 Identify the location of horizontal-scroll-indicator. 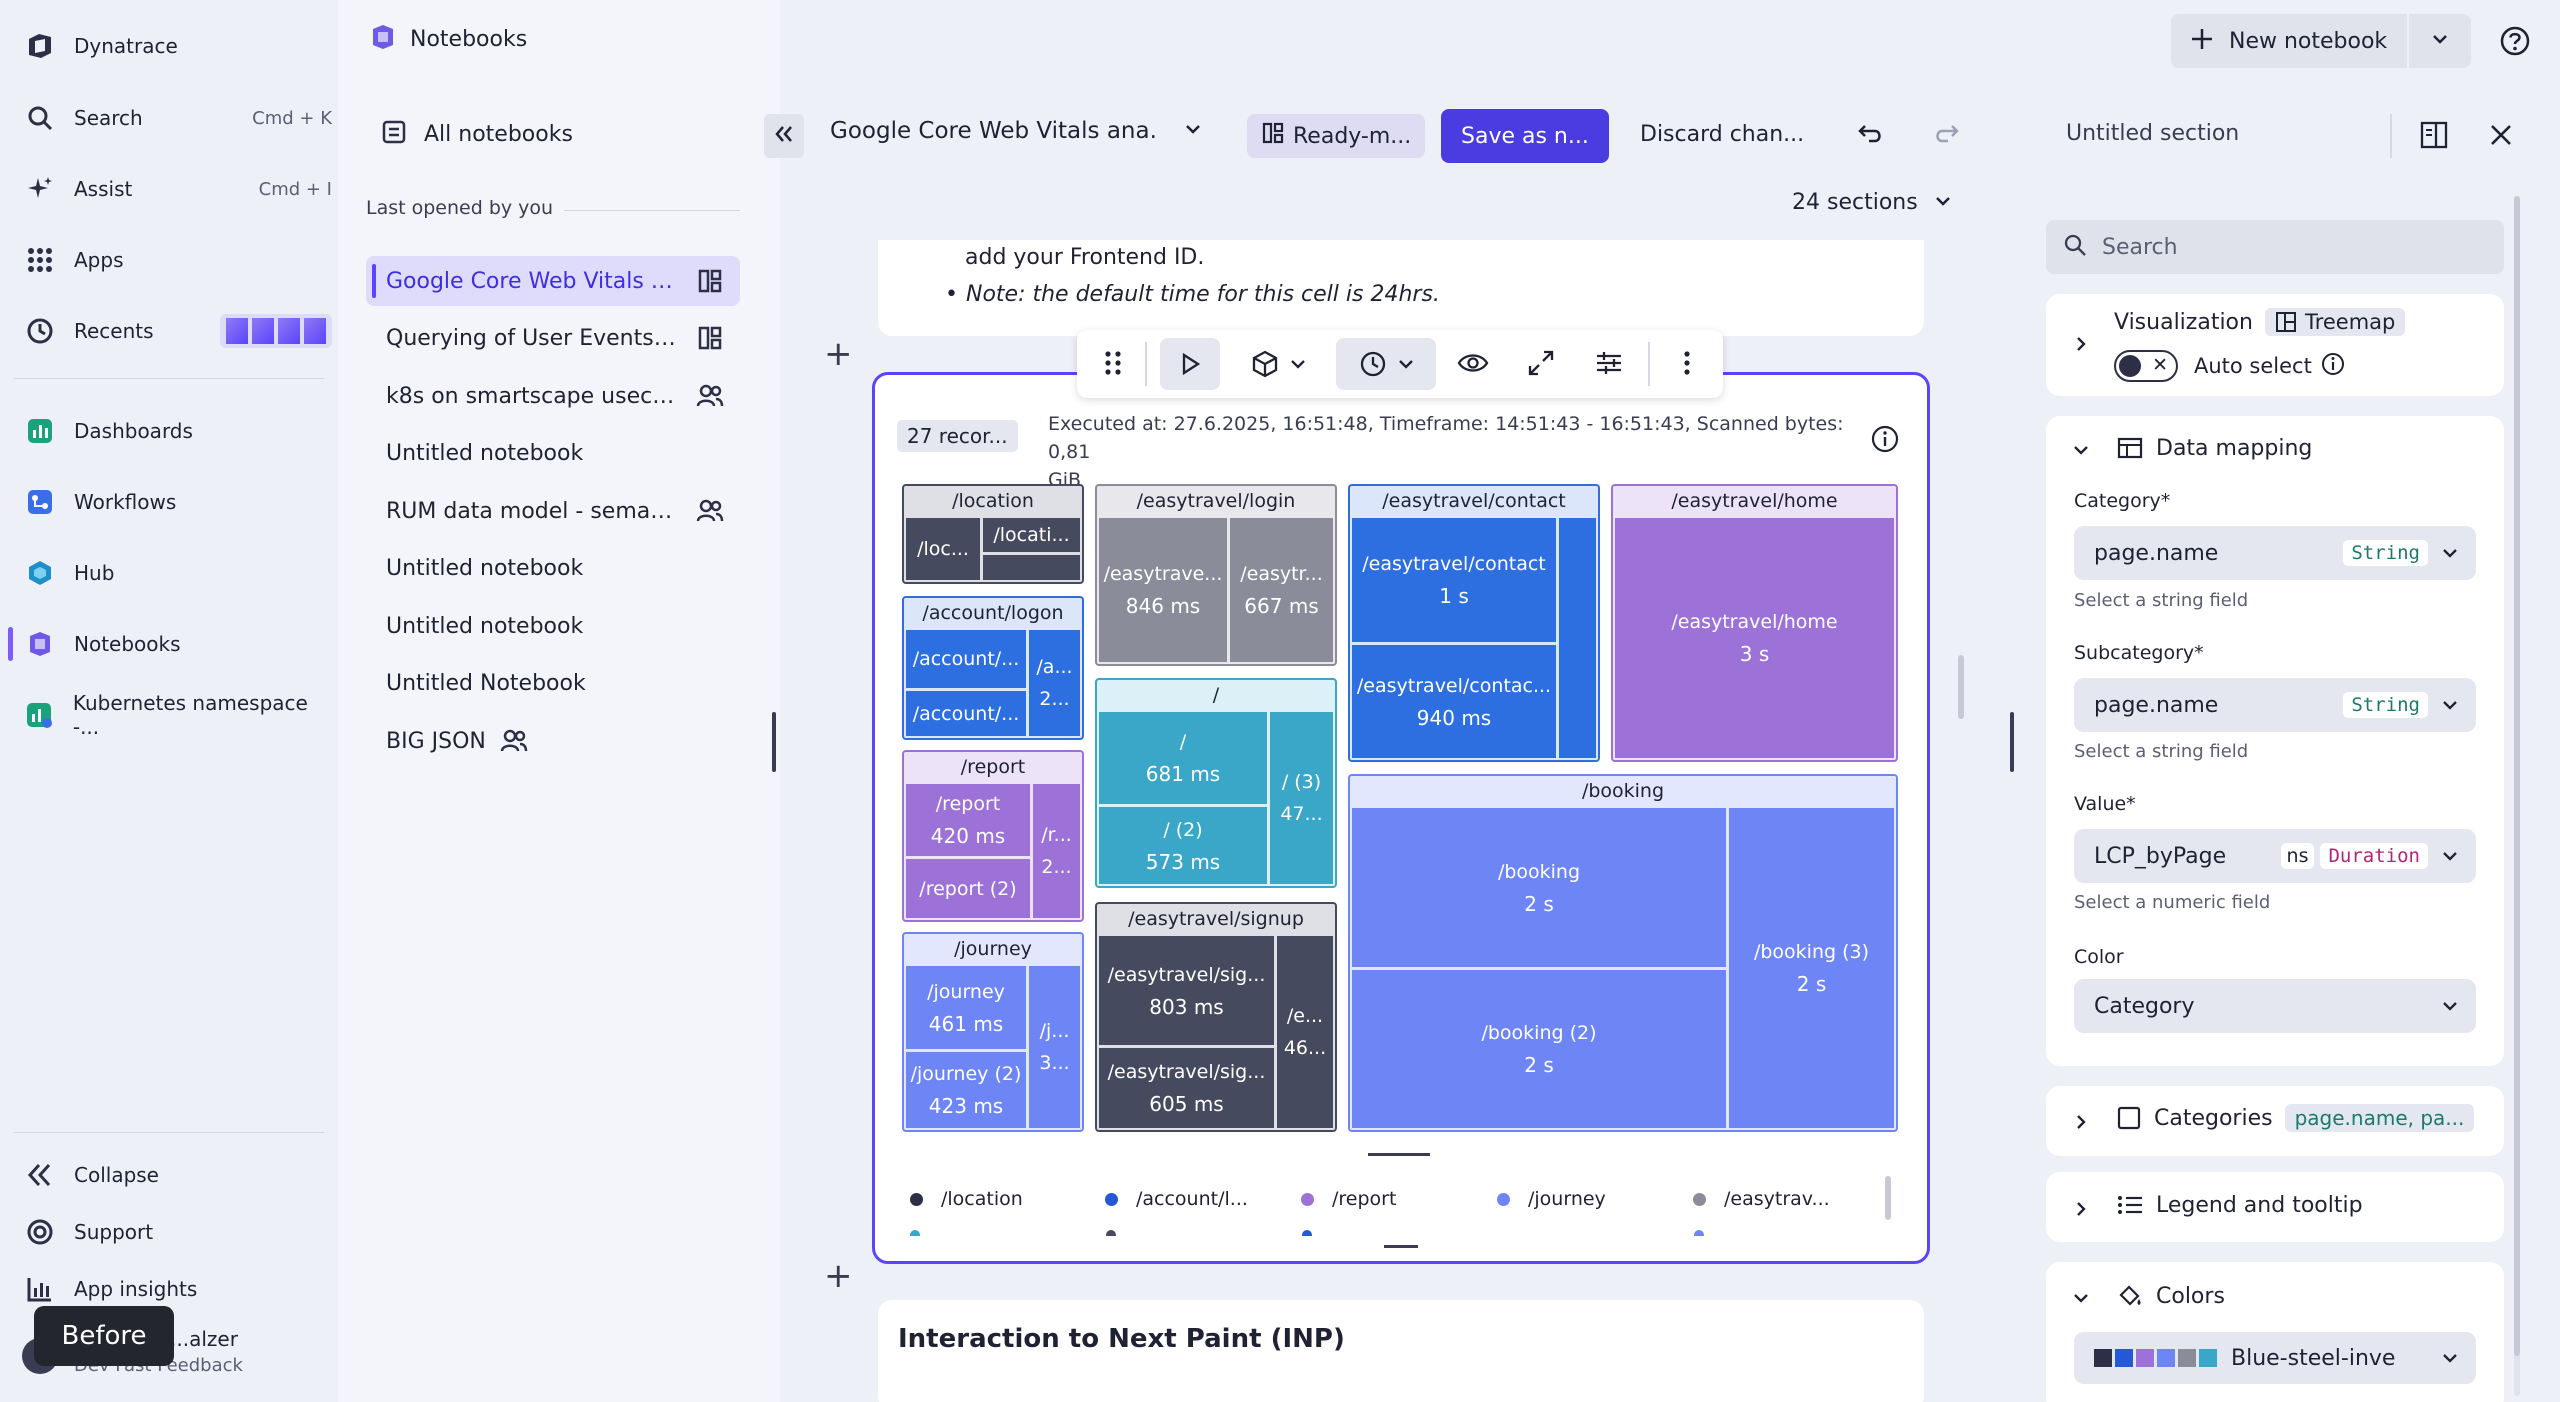
(1399, 1154).